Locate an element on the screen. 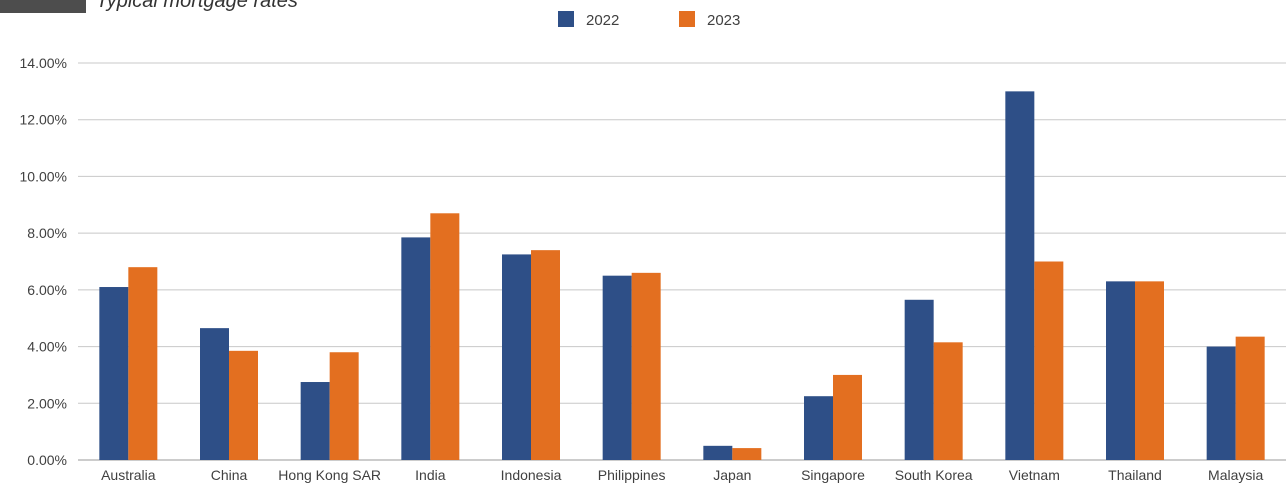 The height and width of the screenshot is (492, 1286). bar-2023-thailand is located at coordinates (1149, 370).